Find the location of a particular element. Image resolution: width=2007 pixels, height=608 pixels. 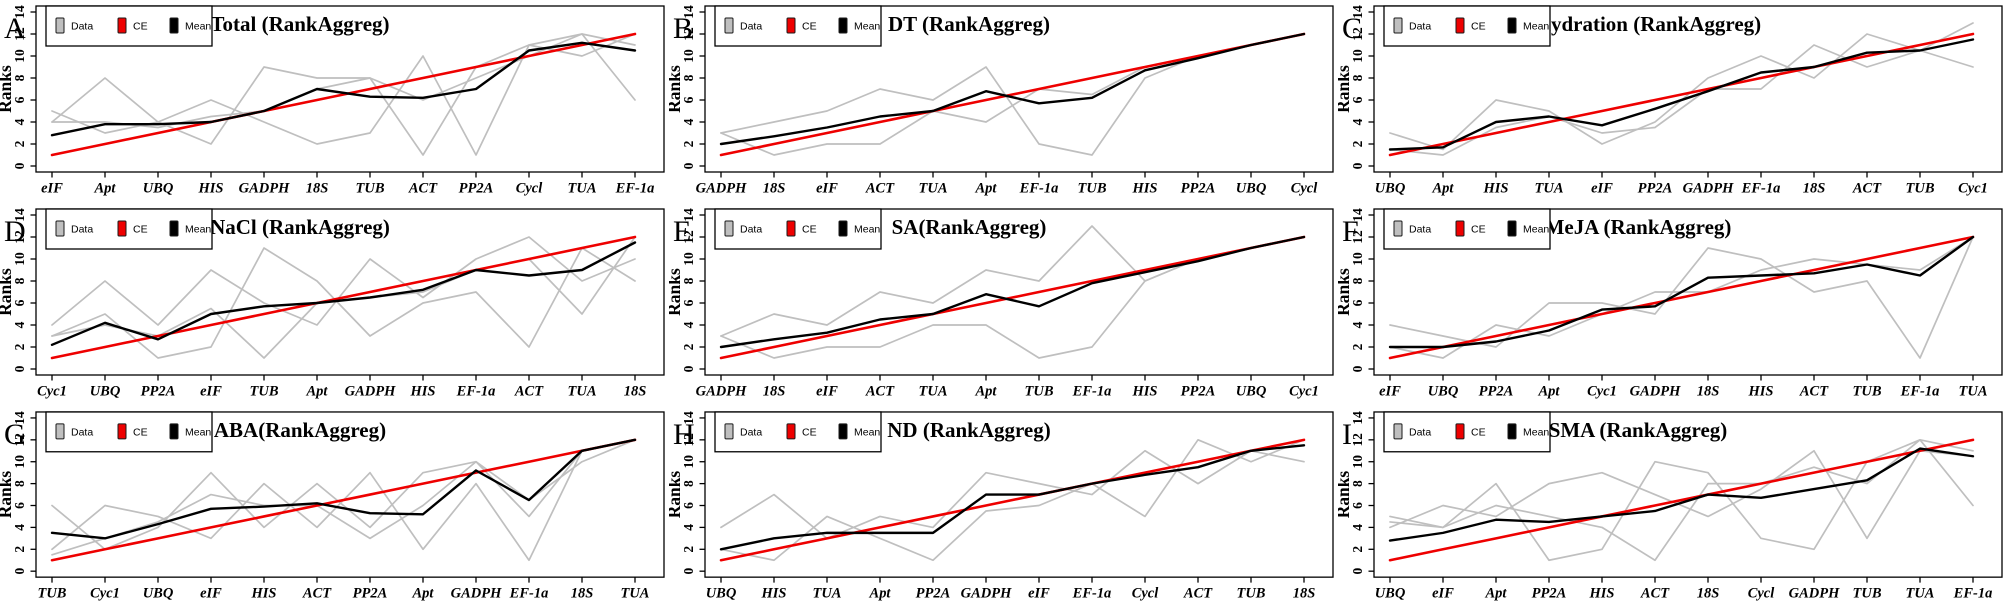

panel-title: ABA(RankAggreg) is located at coordinates (300, 430).